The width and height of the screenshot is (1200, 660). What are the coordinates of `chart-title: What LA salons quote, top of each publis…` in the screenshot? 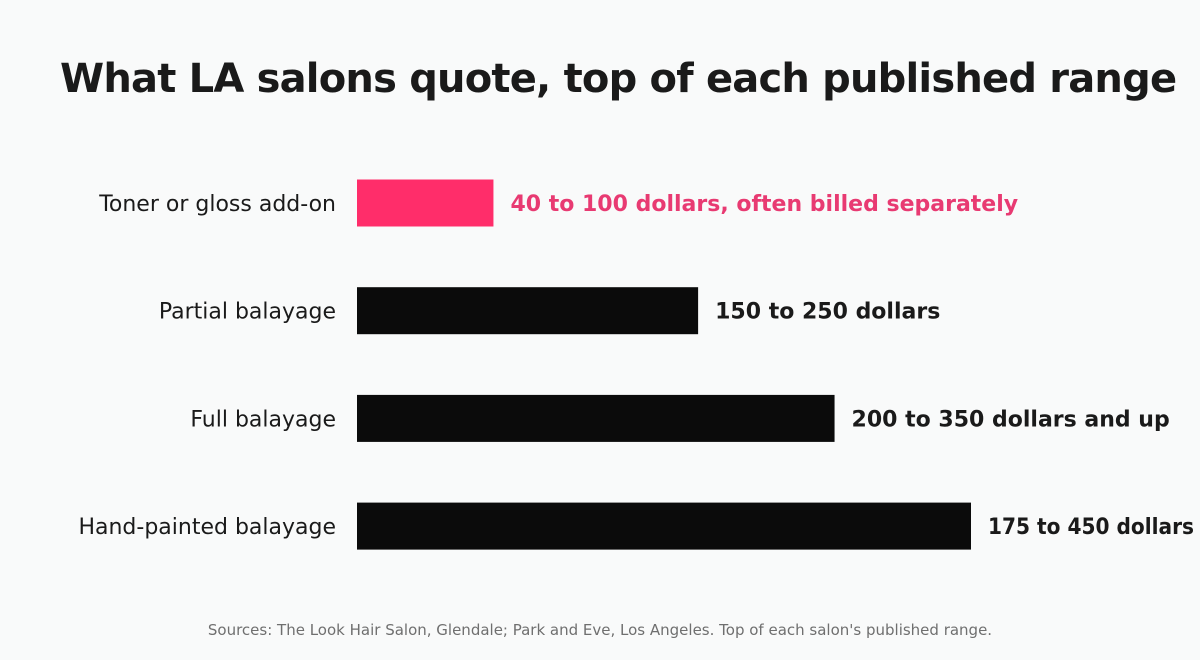 It's located at (618, 79).